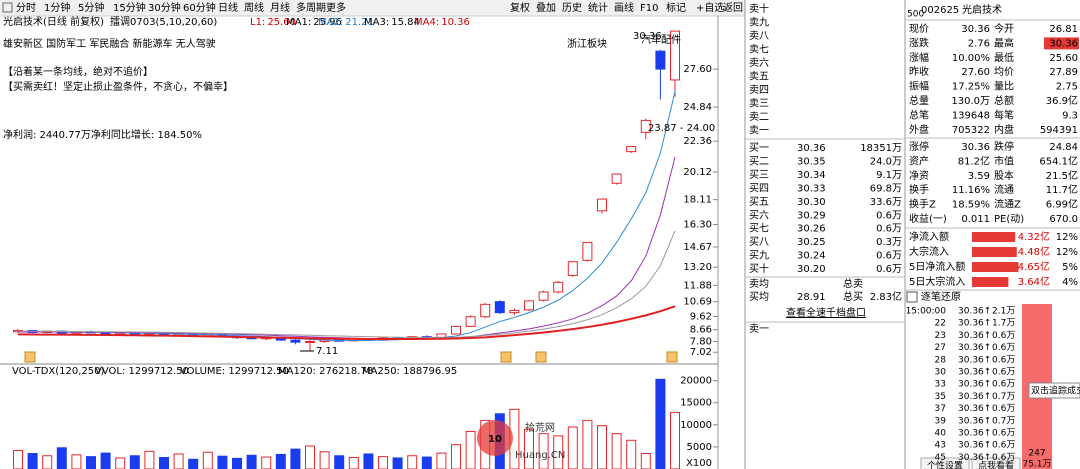 The width and height of the screenshot is (1080, 469). I want to click on quote-value: 17.25%, so click(971, 87).